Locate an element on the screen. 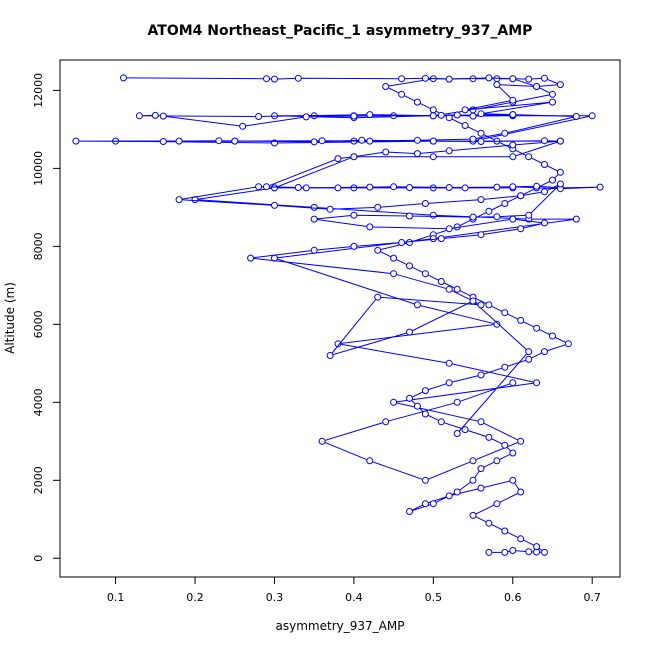 Image resolution: width=650 pixels, height=650 pixels. y-tick-label: 8000 is located at coordinates (38, 246).